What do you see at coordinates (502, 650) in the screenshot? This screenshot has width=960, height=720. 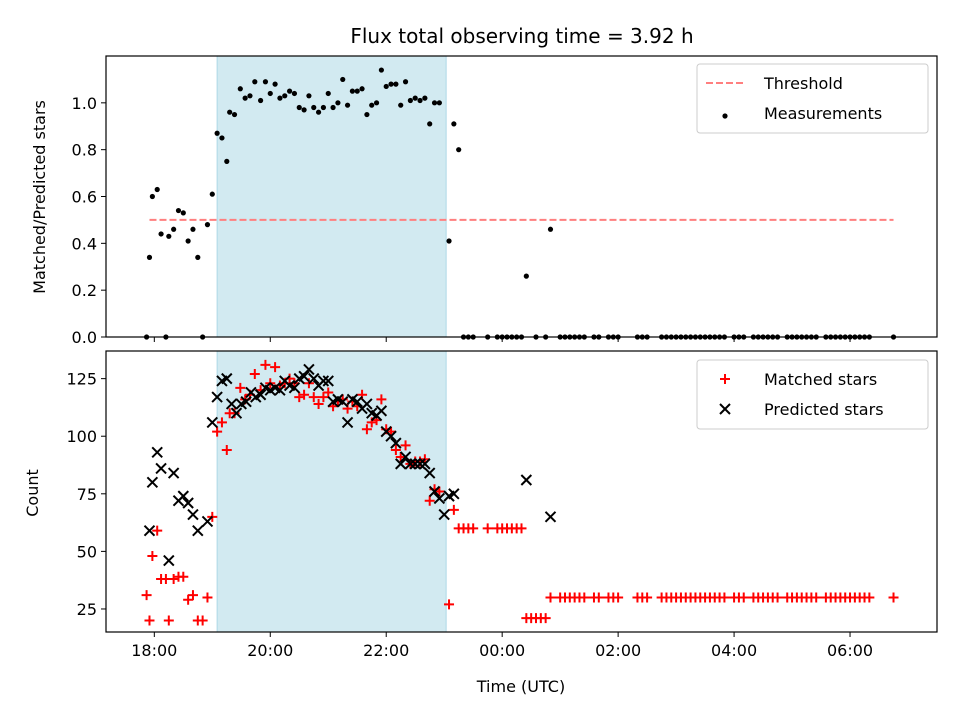 I see `x-tick-label: 00:00` at bounding box center [502, 650].